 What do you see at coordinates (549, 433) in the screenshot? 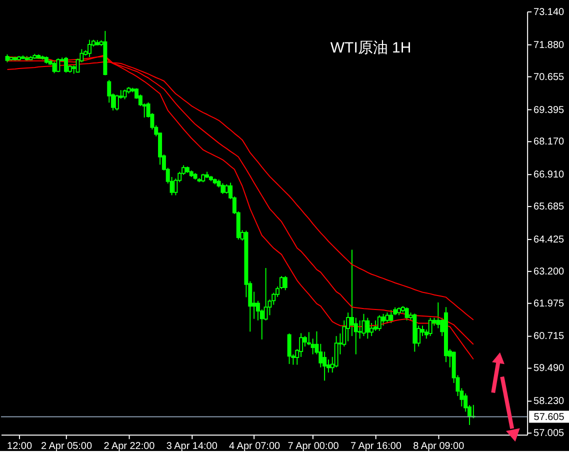
I see `y-tick-label: 57.005` at bounding box center [549, 433].